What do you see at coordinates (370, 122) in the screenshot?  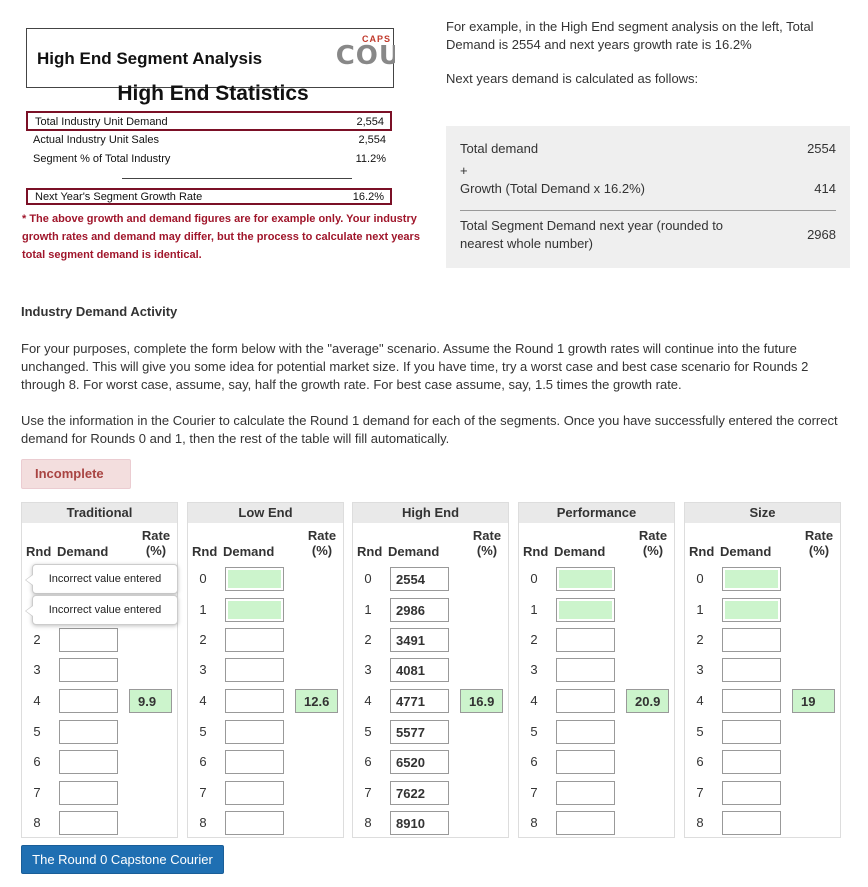 I see `stat-value: 2,554` at bounding box center [370, 122].